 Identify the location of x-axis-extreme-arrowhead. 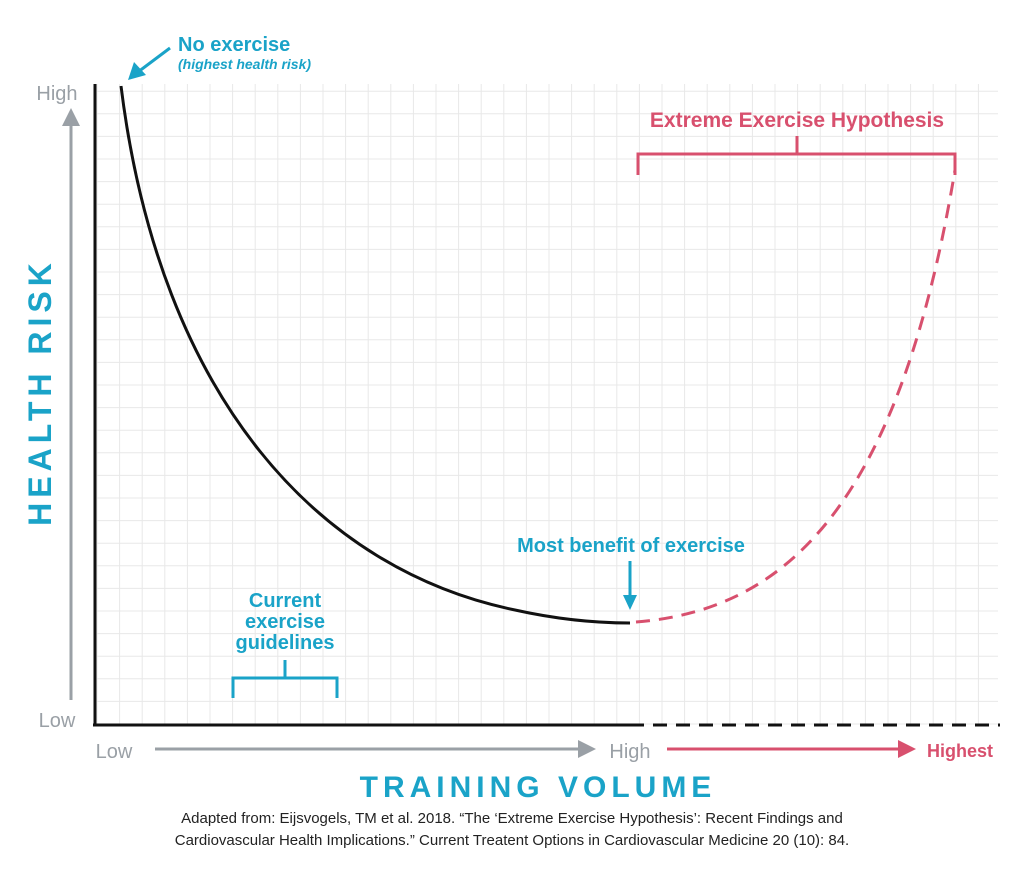
(907, 749).